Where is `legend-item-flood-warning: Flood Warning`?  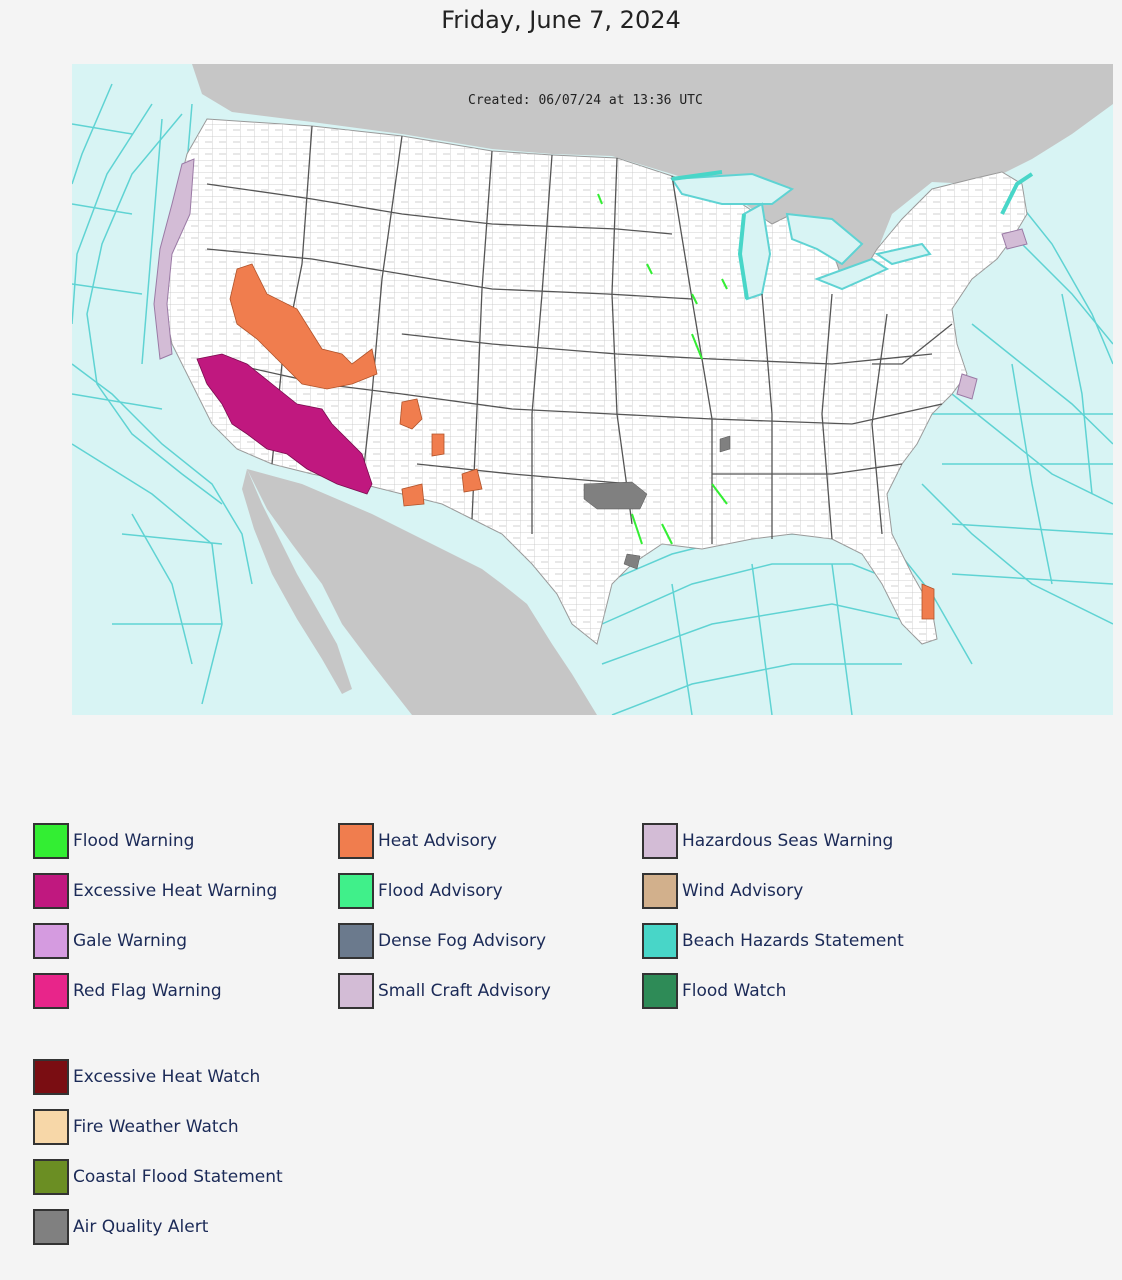
legend-item-flood-warning: Flood Warning is located at coordinates (113, 841).